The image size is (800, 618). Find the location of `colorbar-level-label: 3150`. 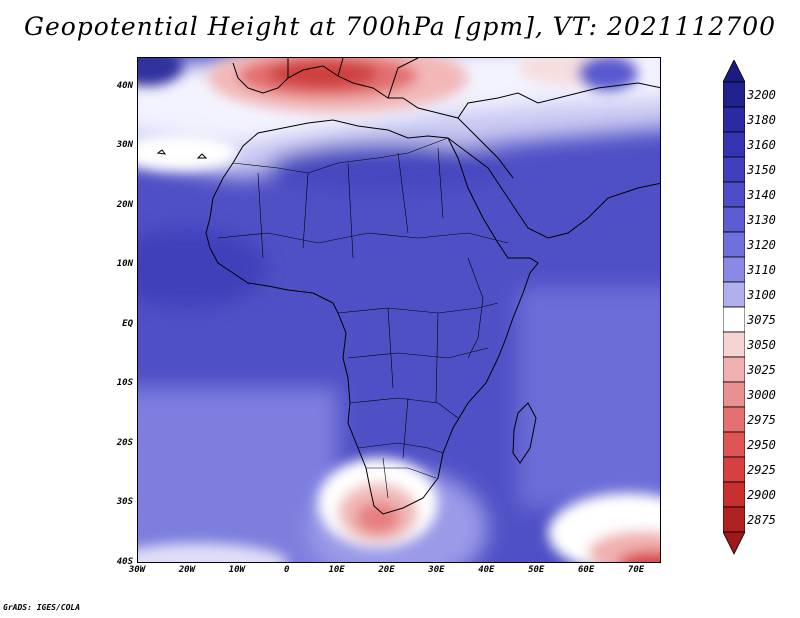

colorbar-level-label: 3150 is located at coordinates (761, 169).